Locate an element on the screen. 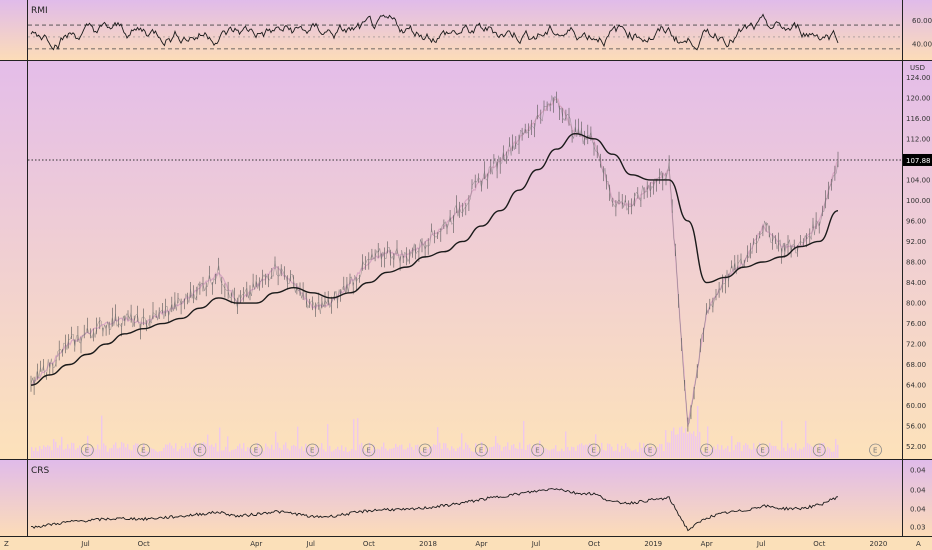  last-price-badge is located at coordinates (917, 159).